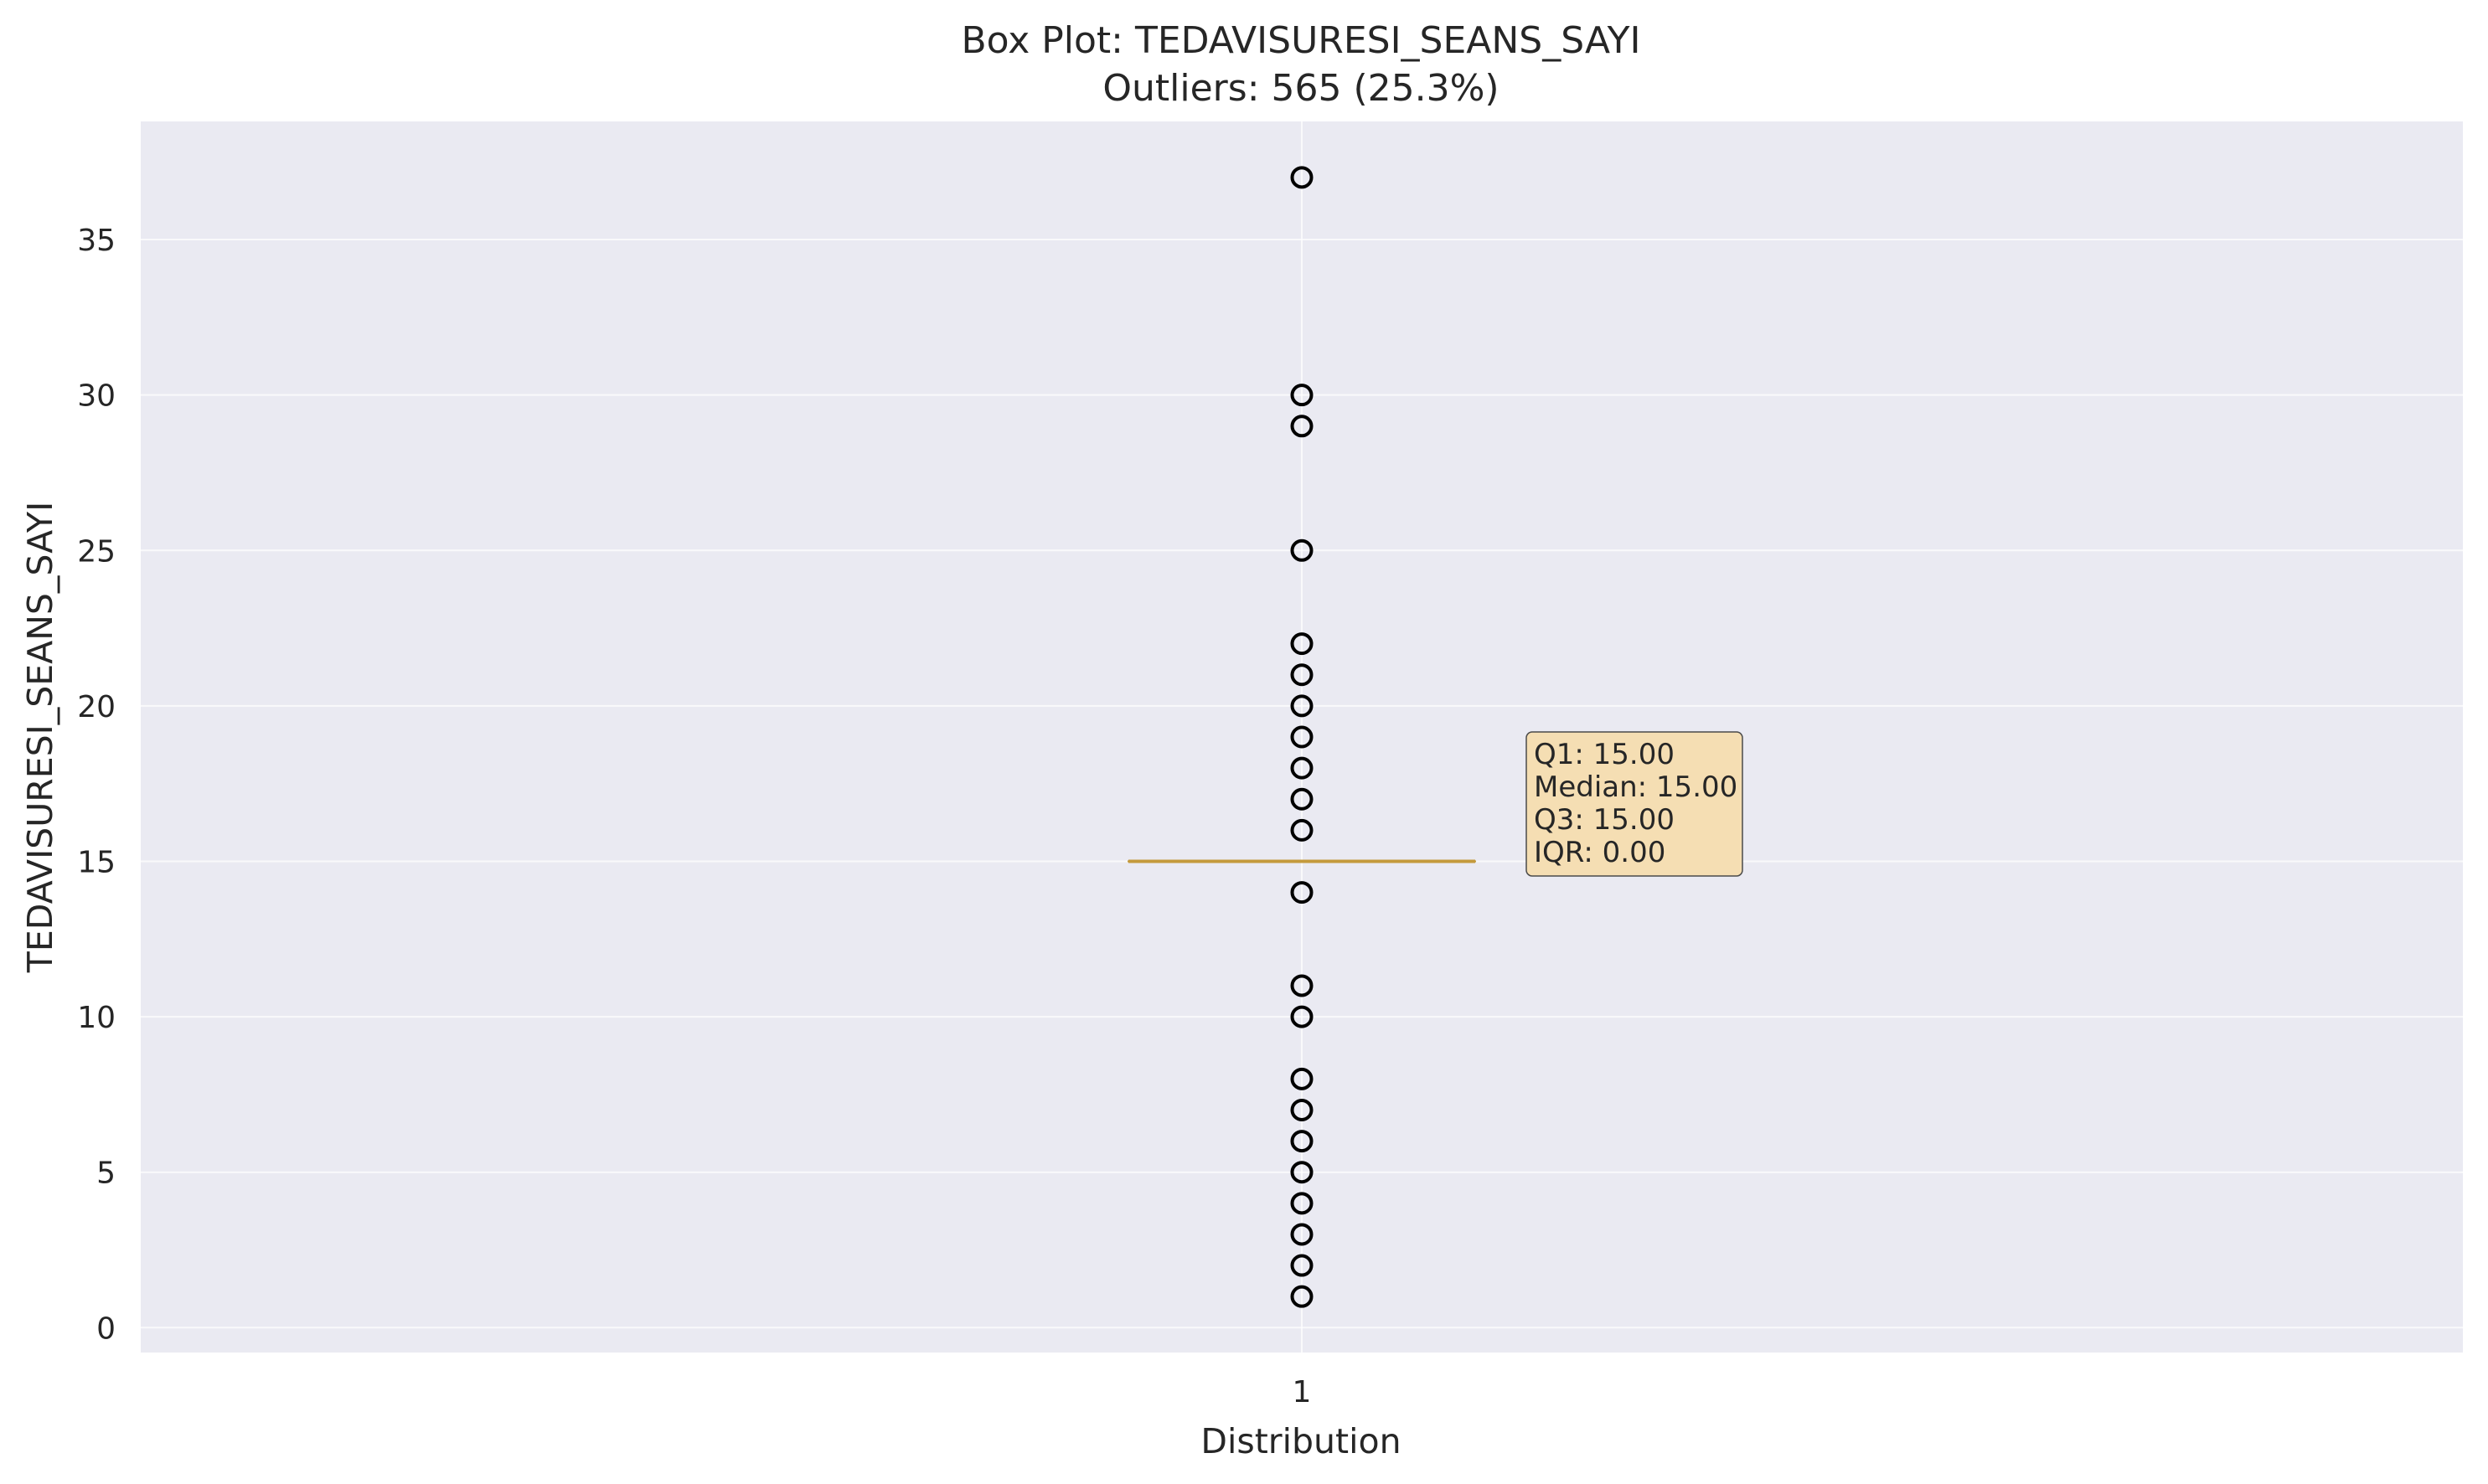 The height and width of the screenshot is (1484, 2488). Describe the element at coordinates (97, 707) in the screenshot. I see `y-tick-label: 20` at that location.